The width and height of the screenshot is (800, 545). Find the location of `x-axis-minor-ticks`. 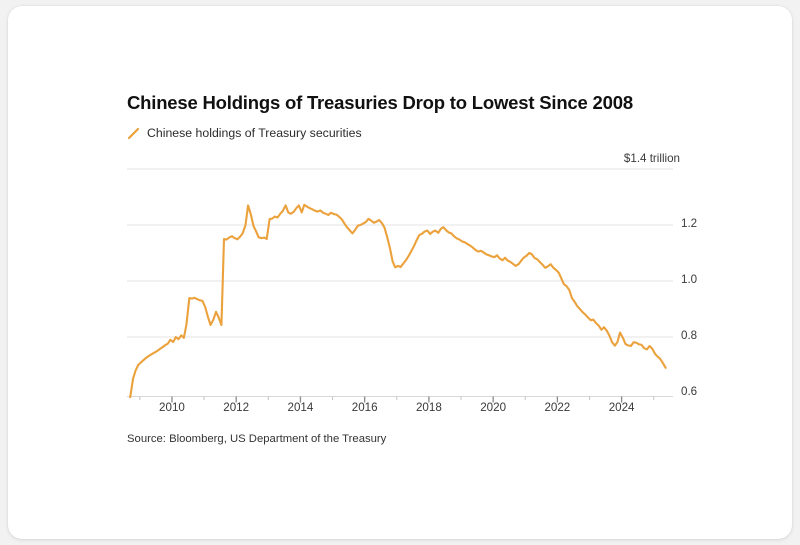

x-axis-minor-ticks is located at coordinates (397, 398).